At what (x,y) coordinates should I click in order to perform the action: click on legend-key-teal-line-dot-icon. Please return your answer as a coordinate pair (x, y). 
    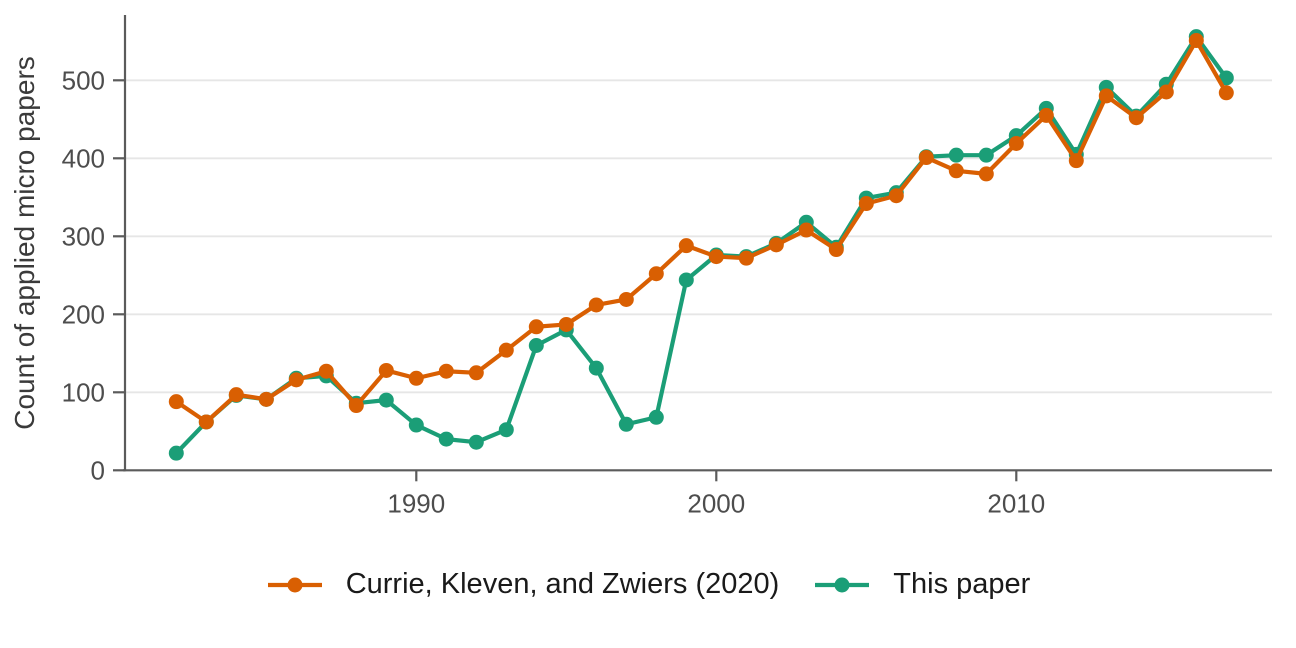
    Looking at the image, I should click on (842, 584).